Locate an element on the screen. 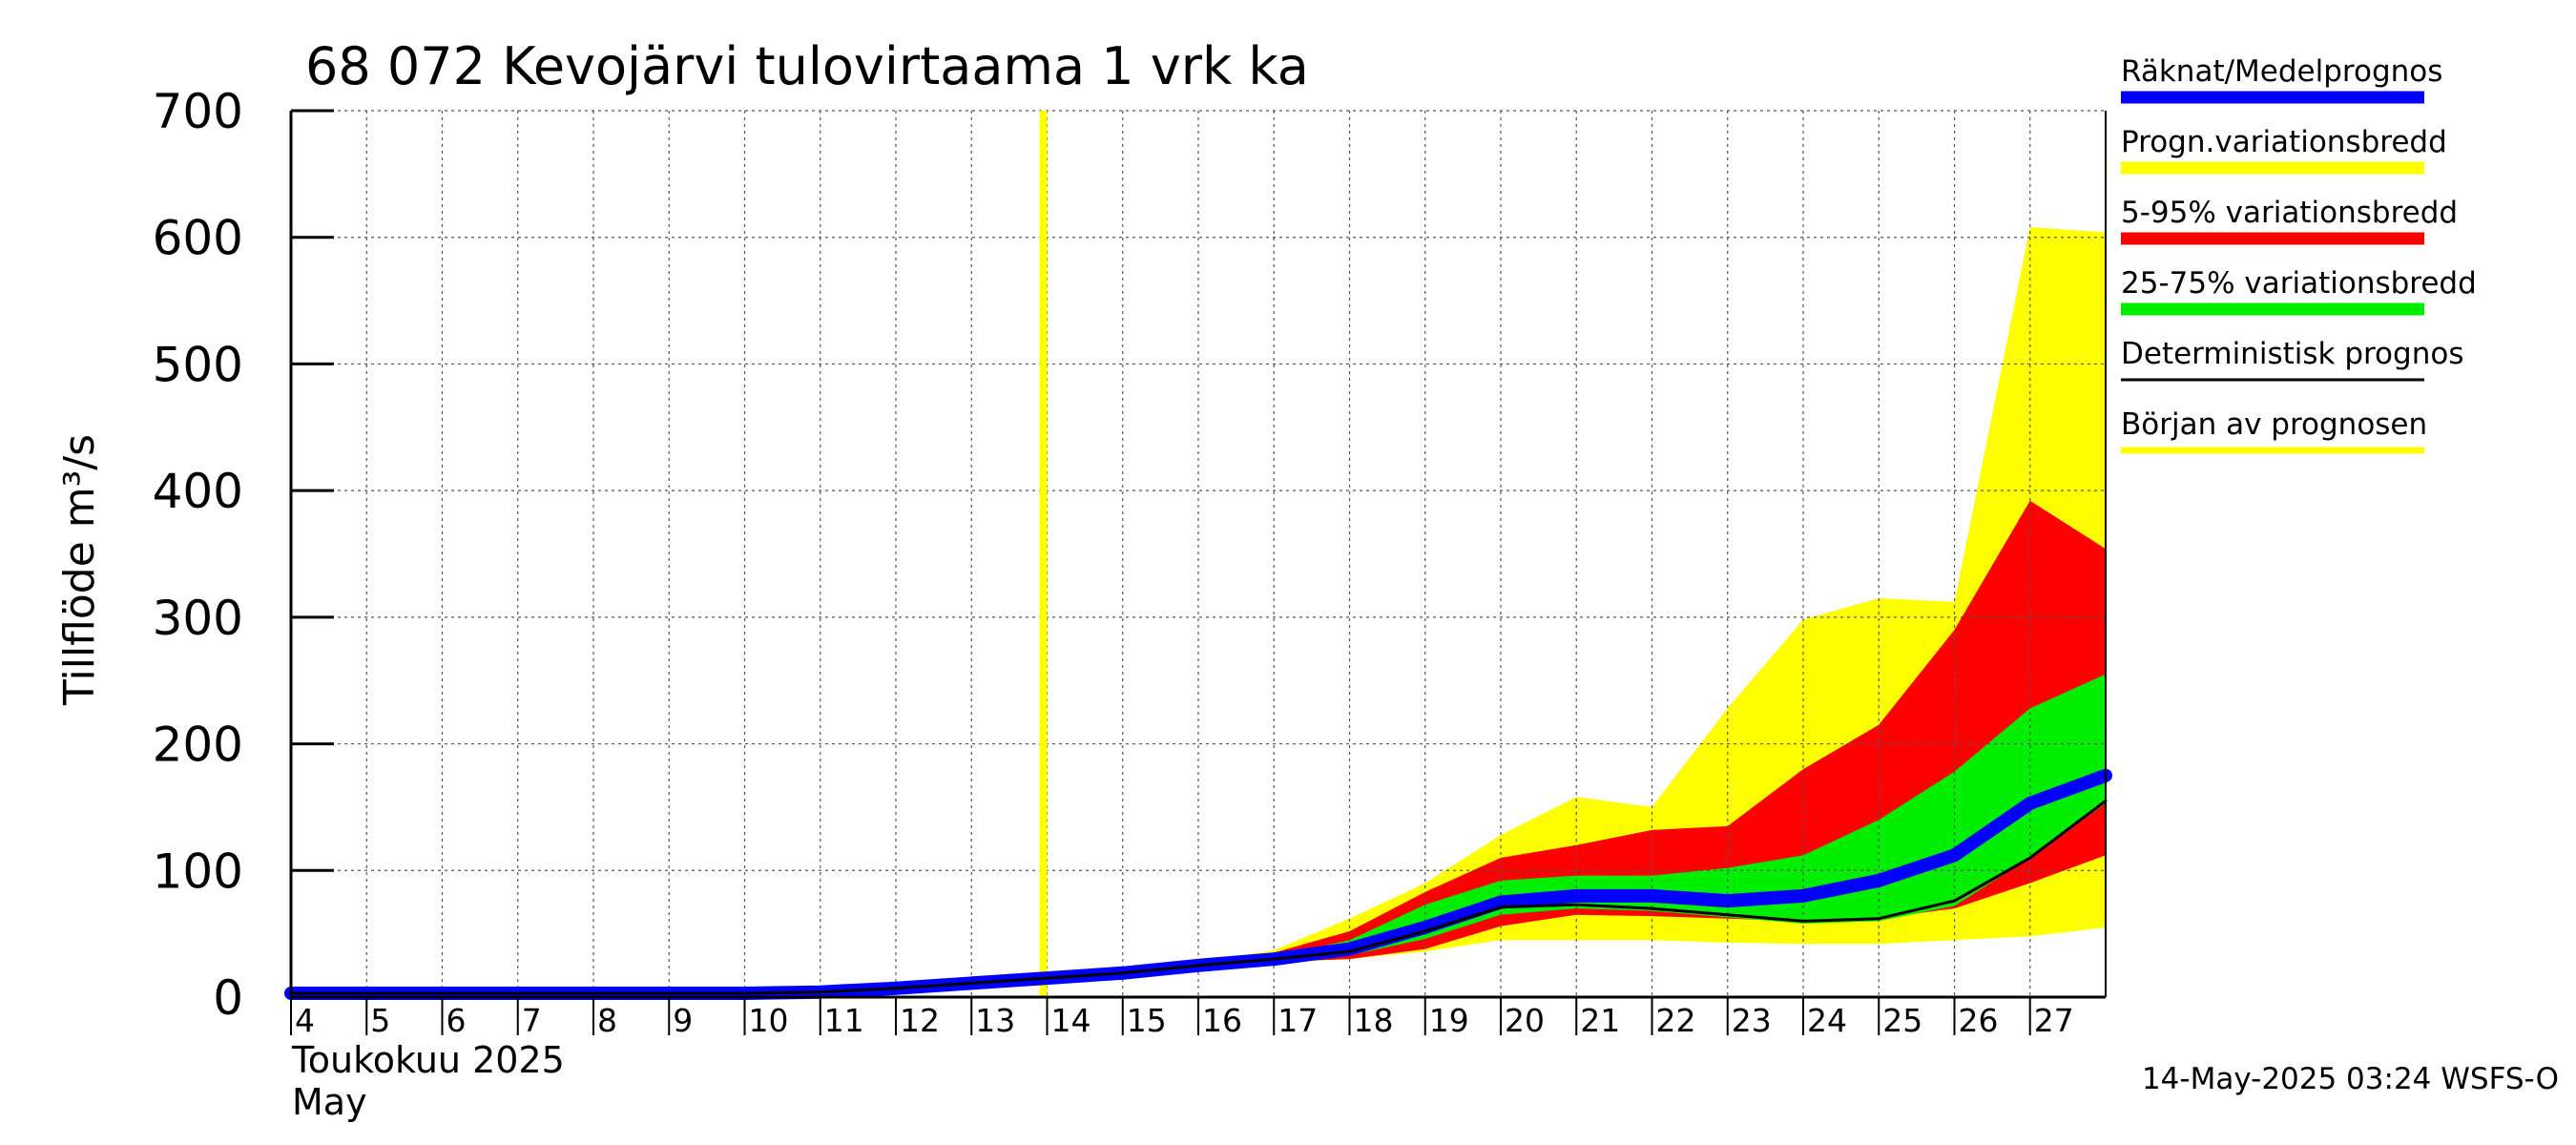 The height and width of the screenshot is (1145, 2576). x-tick-label: 12 is located at coordinates (920, 1021).